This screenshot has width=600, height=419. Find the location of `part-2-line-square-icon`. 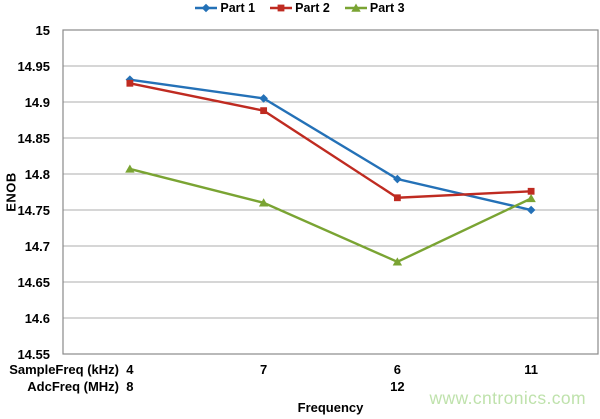

part-2-line-square-icon is located at coordinates (281, 8).